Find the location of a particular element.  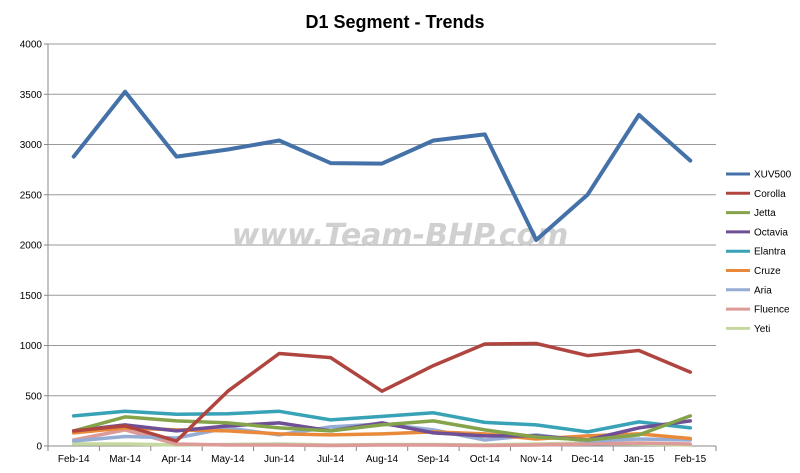

x-tick-label: Feb-14 is located at coordinates (74, 459).